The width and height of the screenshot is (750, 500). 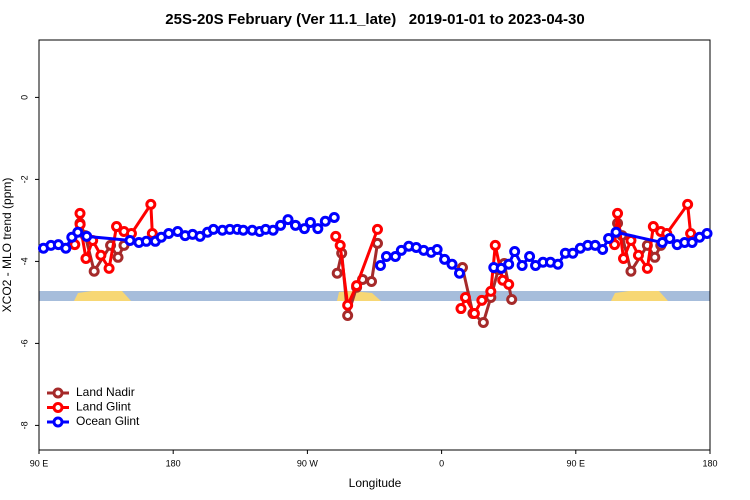 I want to click on y-tick-label: -4, so click(x=24, y=261).